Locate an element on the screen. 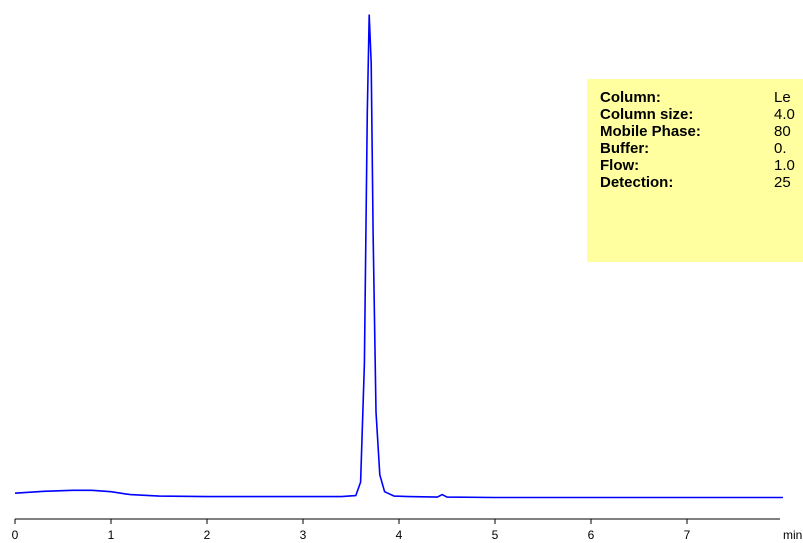  condition-value: 1.0 is located at coordinates (784, 165).